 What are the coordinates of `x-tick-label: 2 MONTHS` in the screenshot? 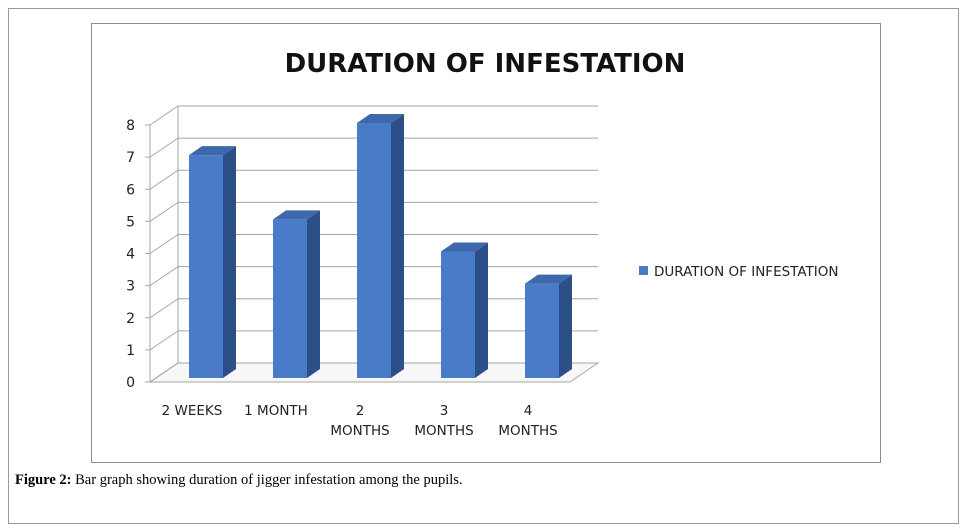 It's located at (359, 421).